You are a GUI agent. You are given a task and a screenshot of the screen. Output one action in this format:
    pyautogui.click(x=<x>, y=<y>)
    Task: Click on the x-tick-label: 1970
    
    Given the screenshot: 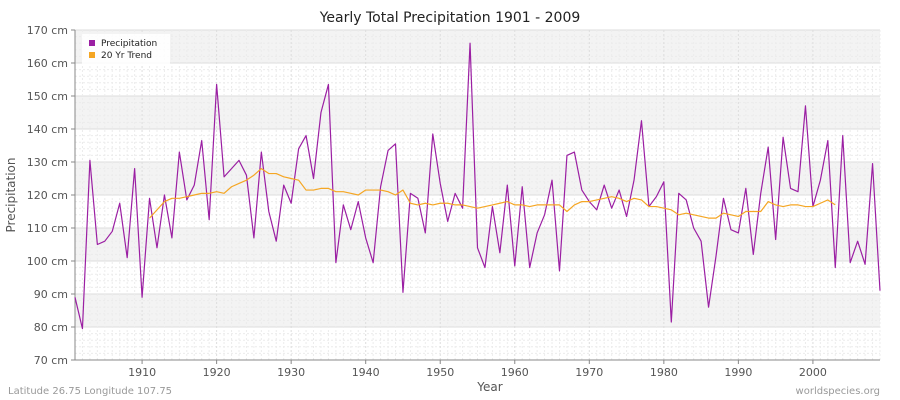 What is the action you would take?
    pyautogui.click(x=589, y=372)
    